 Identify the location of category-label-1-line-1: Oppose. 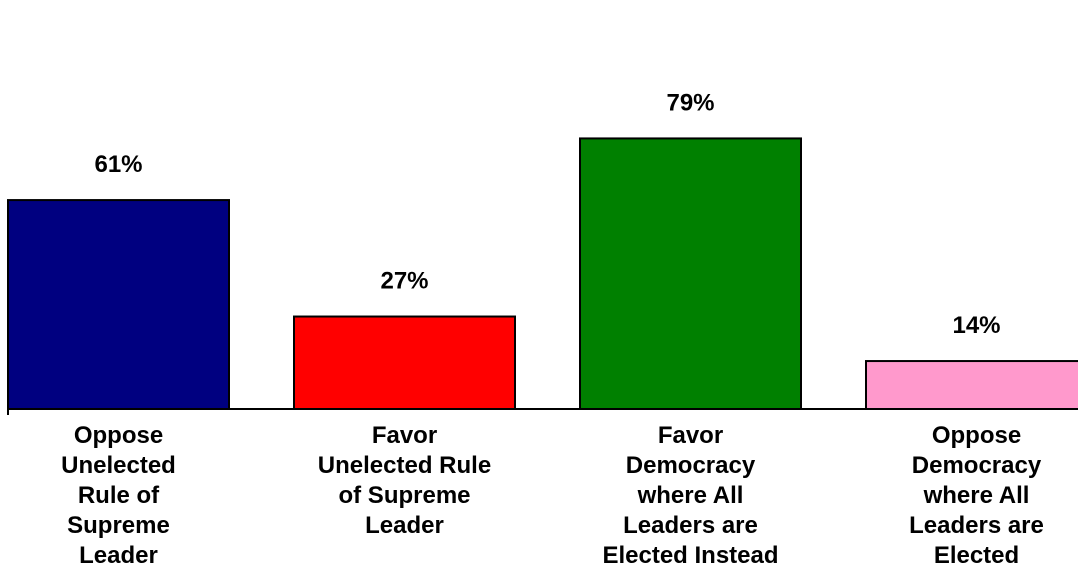
(118, 435).